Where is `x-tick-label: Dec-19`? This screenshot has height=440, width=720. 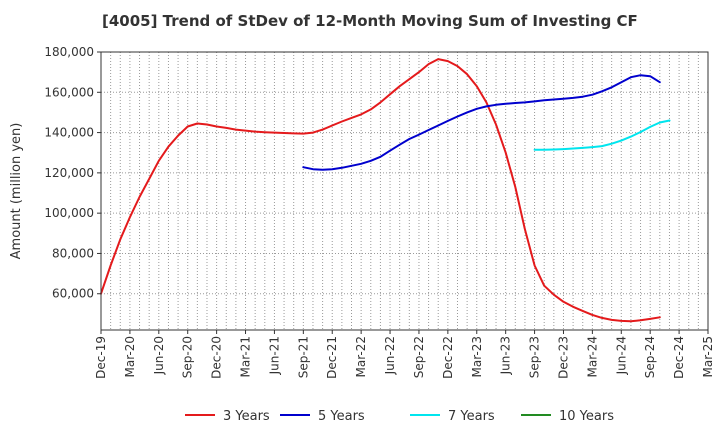
x-tick-label: Dec-19 is located at coordinates (101, 357).